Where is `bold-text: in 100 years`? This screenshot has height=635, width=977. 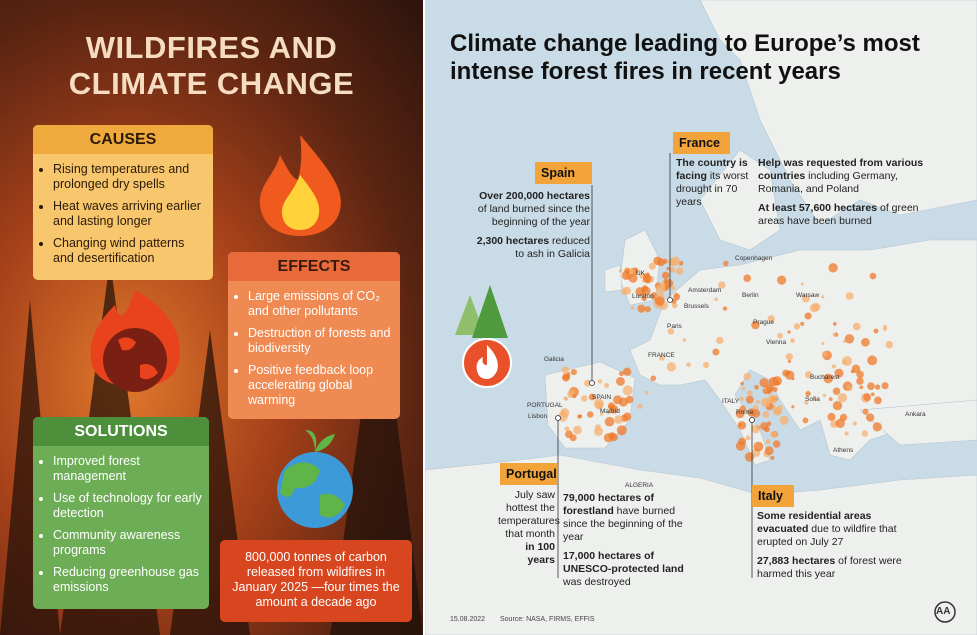
bold-text: in 100 years is located at coordinates (540, 553).